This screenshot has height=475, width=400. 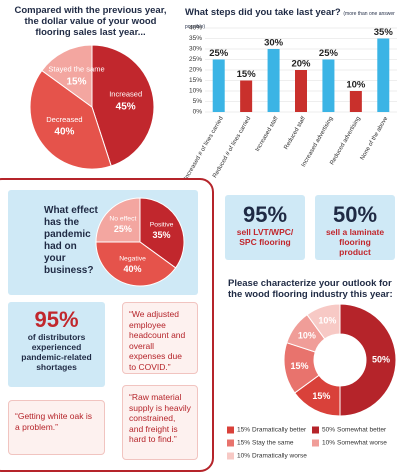 What do you see at coordinates (301, 64) in the screenshot?
I see `value-label: 20%` at bounding box center [301, 64].